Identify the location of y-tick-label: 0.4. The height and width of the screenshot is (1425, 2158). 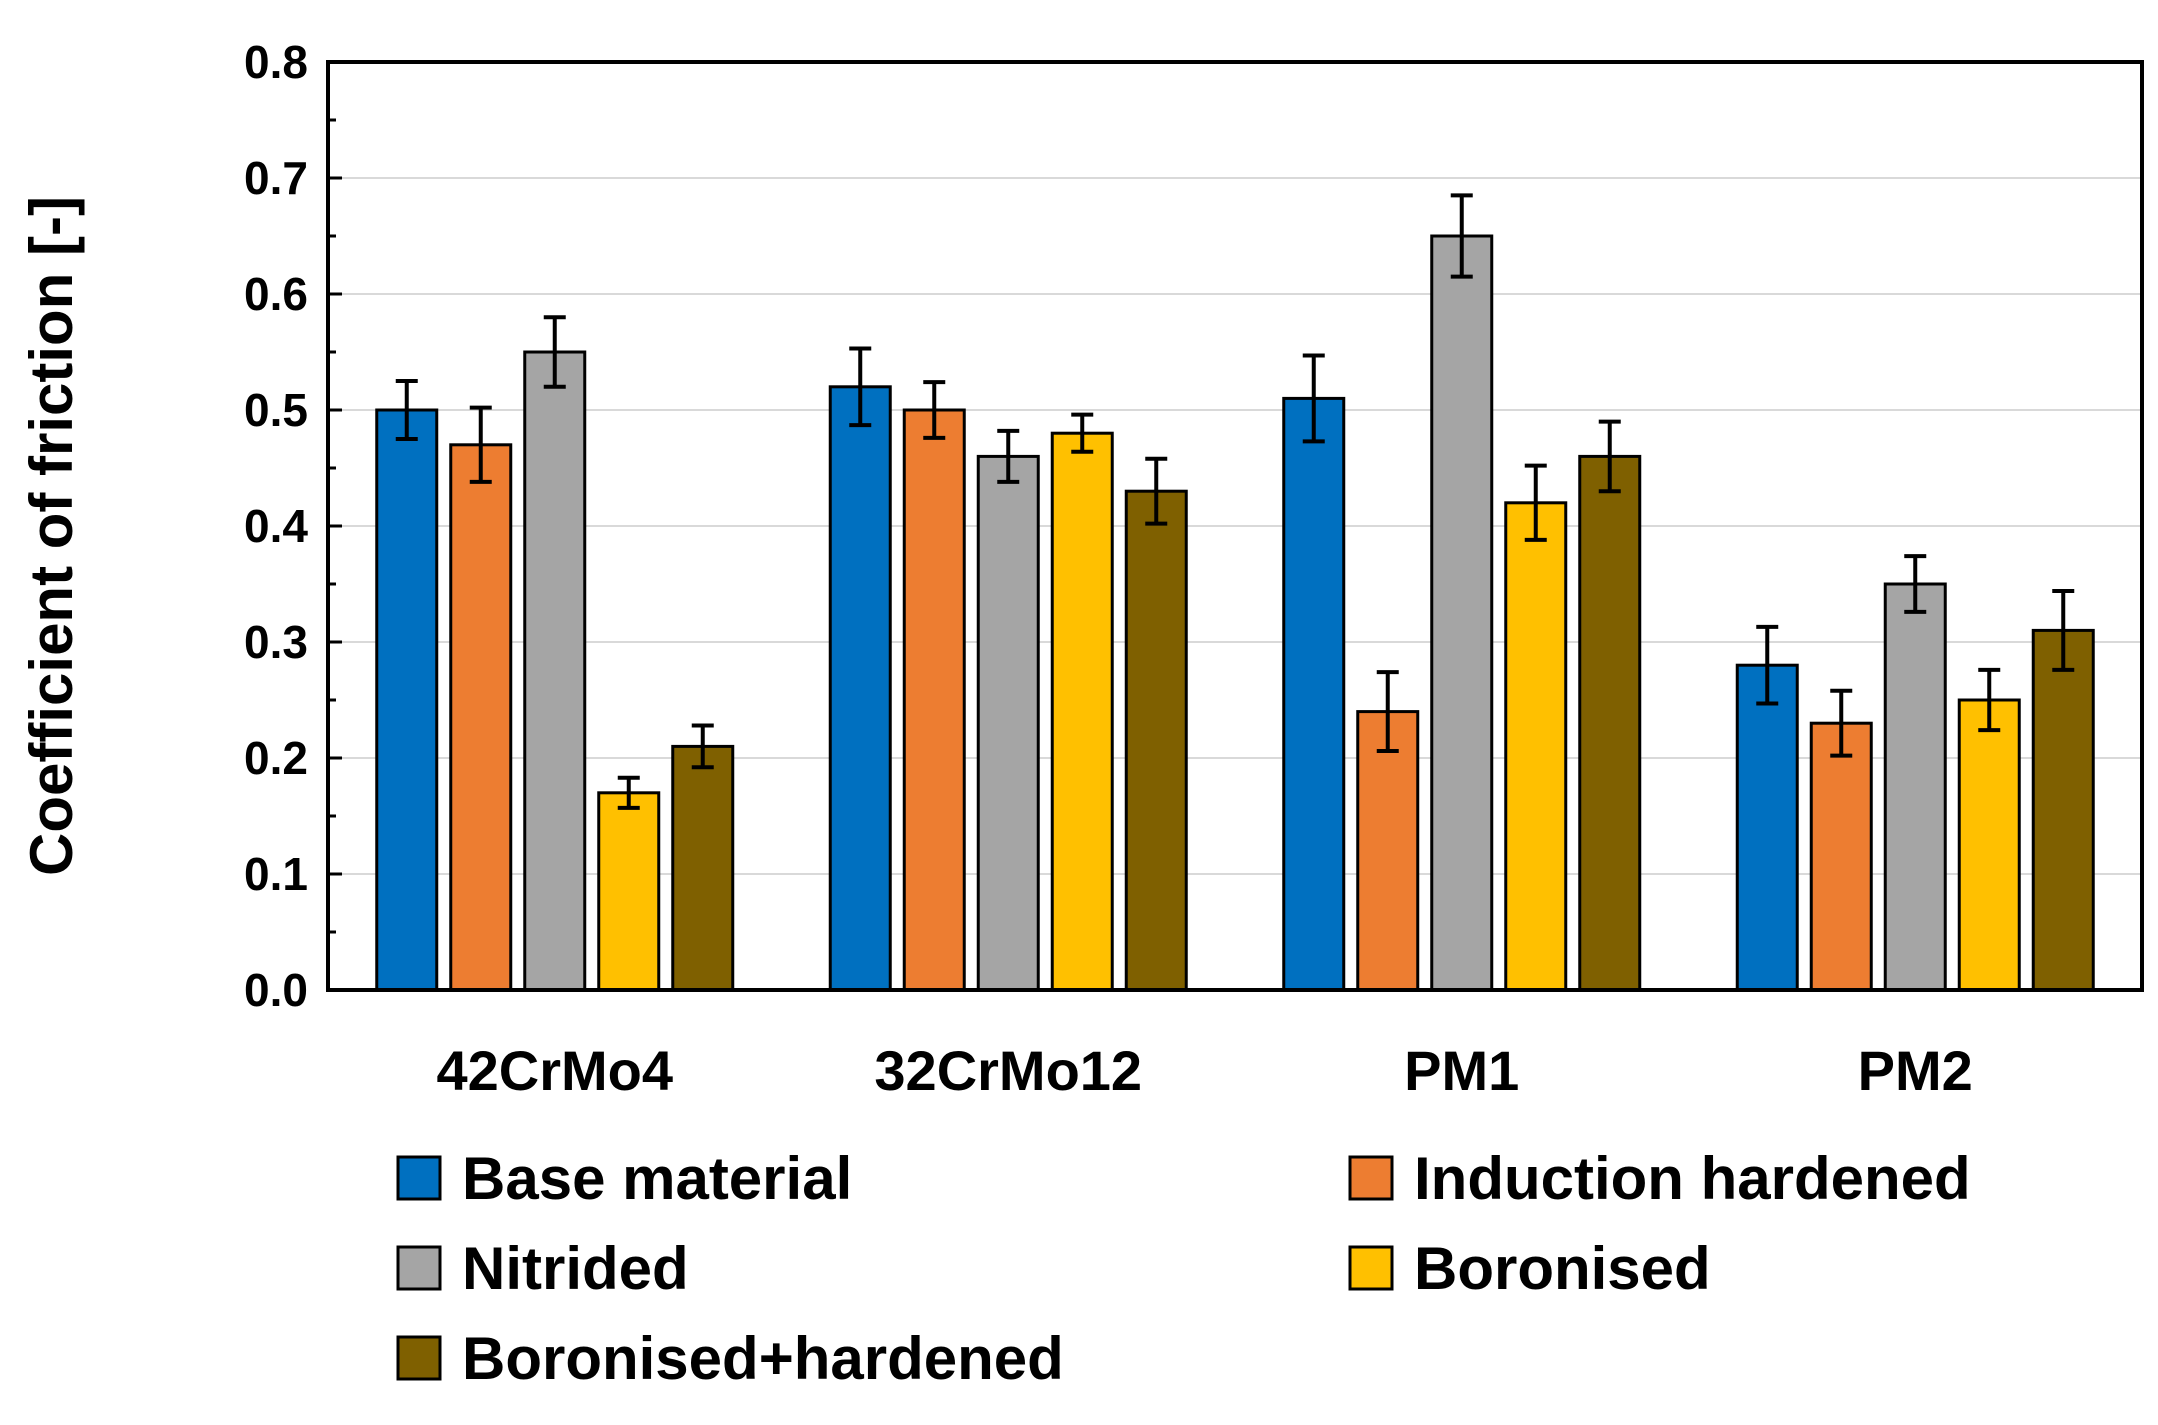
(276, 526).